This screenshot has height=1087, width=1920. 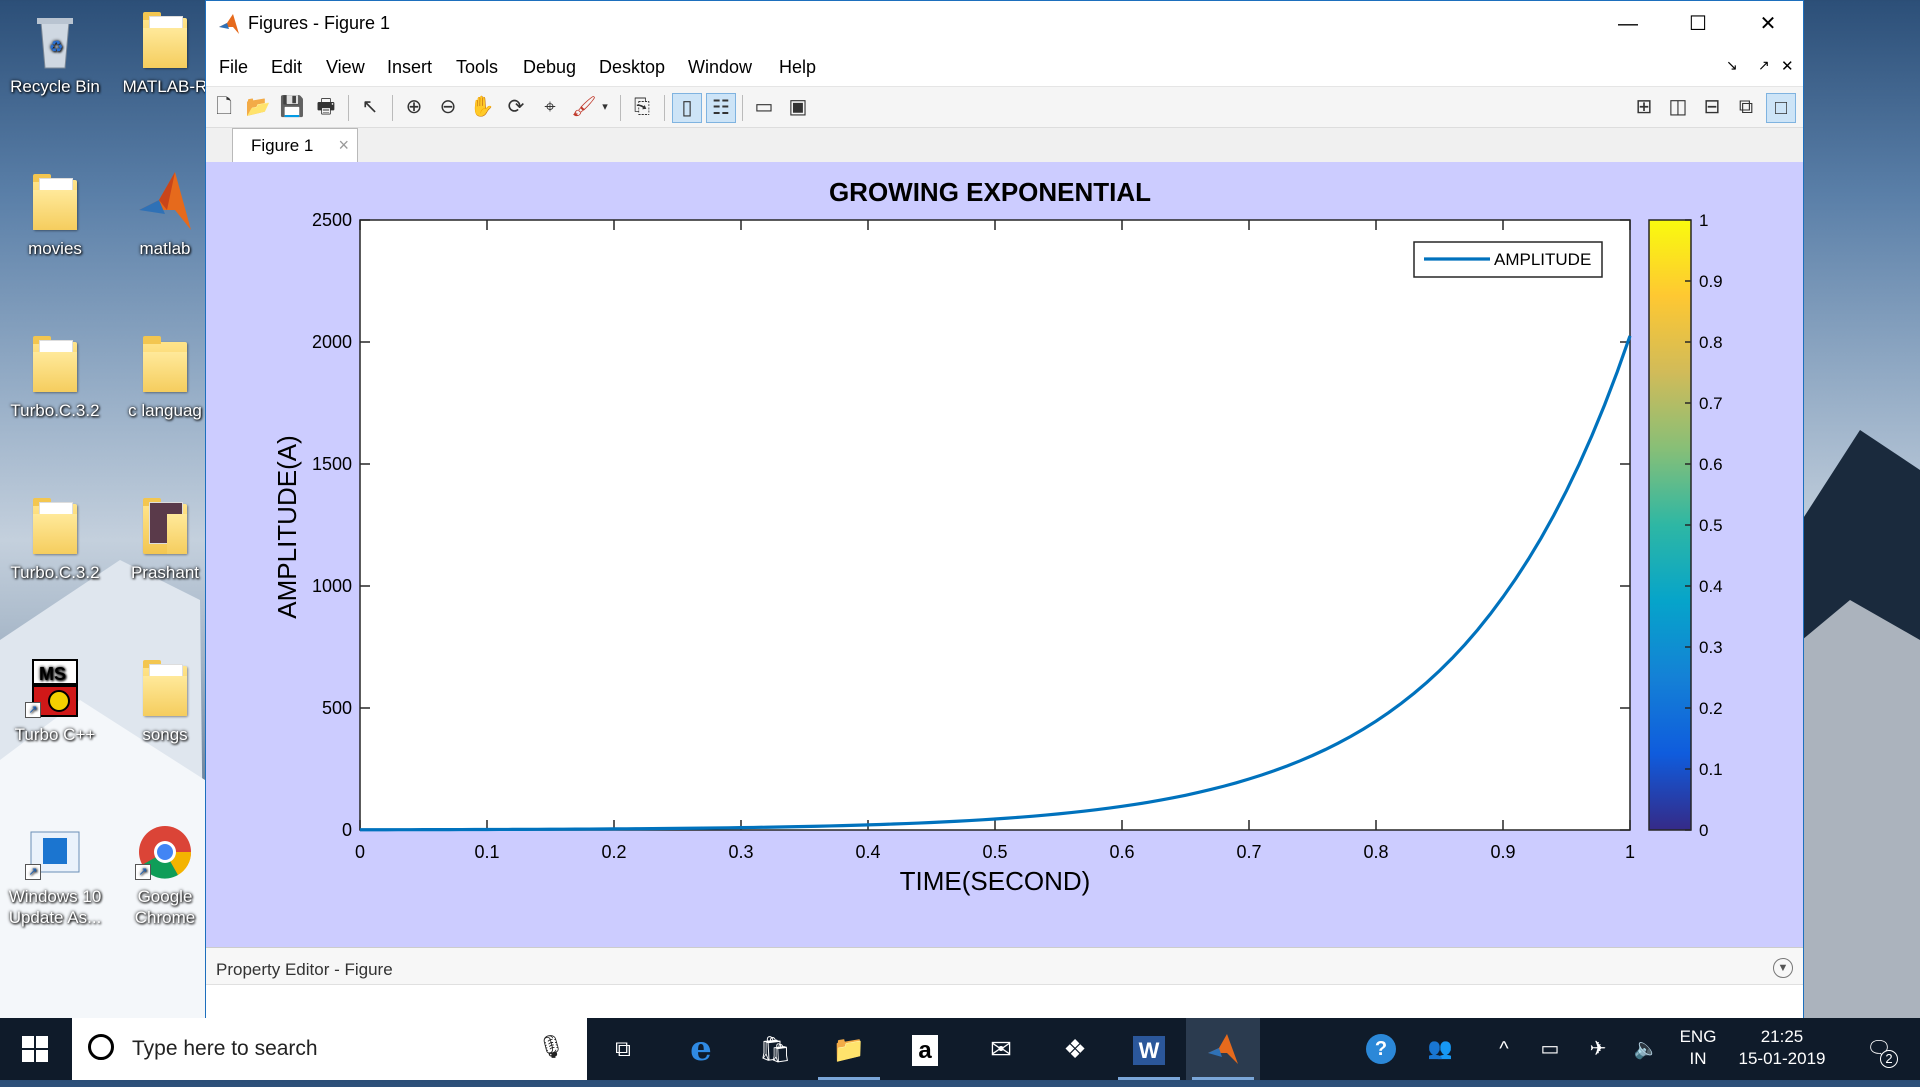 What do you see at coordinates (482, 107) in the screenshot?
I see `pan-icon: ✋` at bounding box center [482, 107].